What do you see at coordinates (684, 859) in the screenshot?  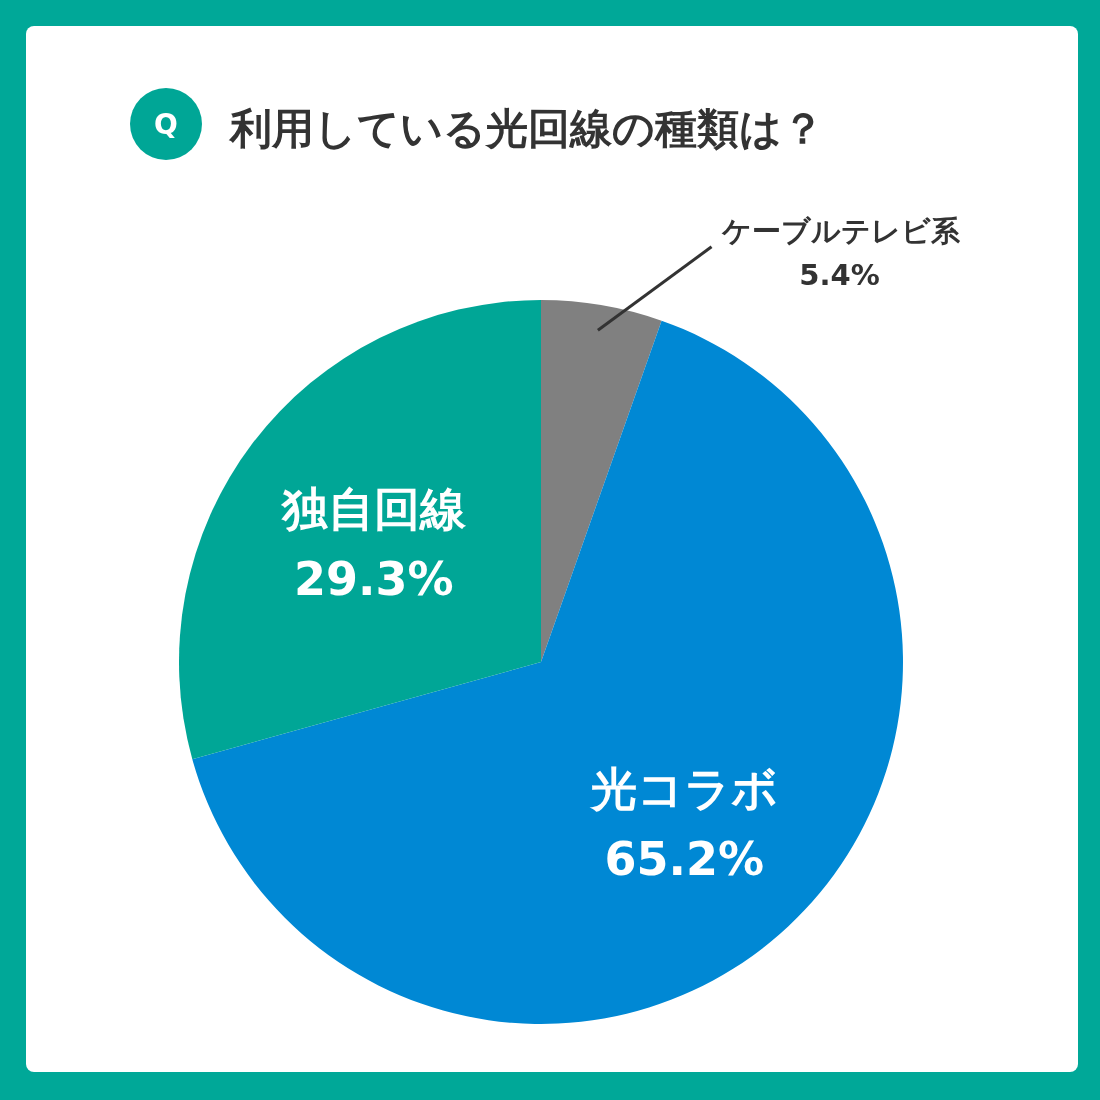 I see `data-label: 65.2%` at bounding box center [684, 859].